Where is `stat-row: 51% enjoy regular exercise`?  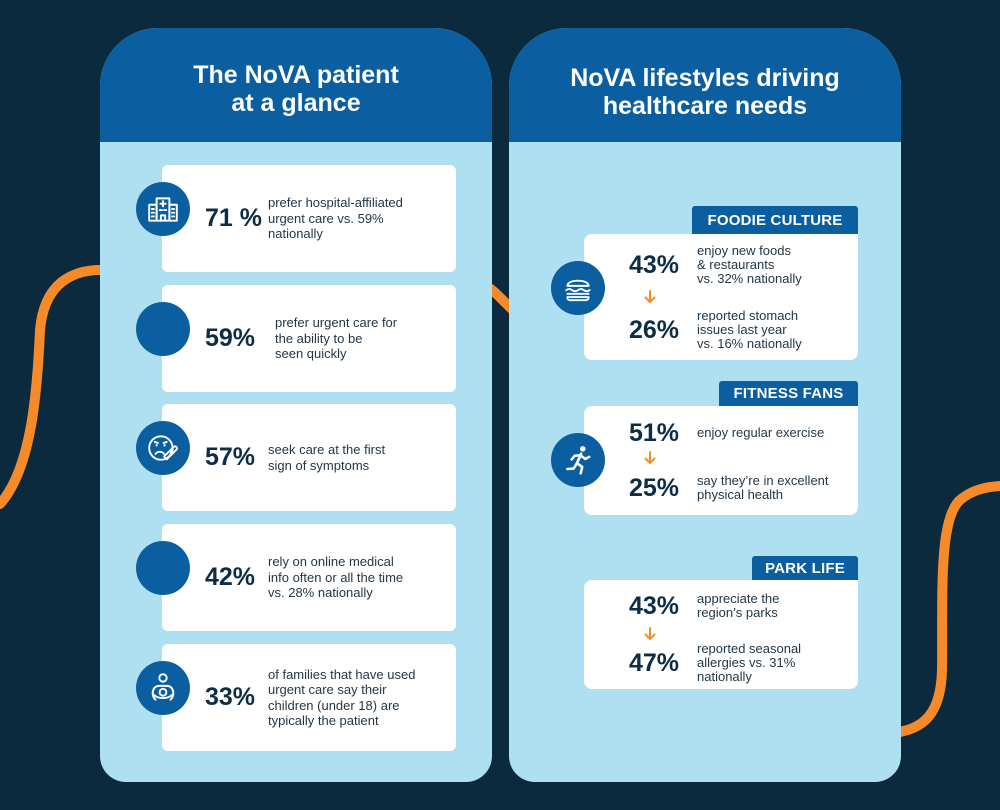 stat-row: 51% enjoy regular exercise is located at coordinates (721, 433).